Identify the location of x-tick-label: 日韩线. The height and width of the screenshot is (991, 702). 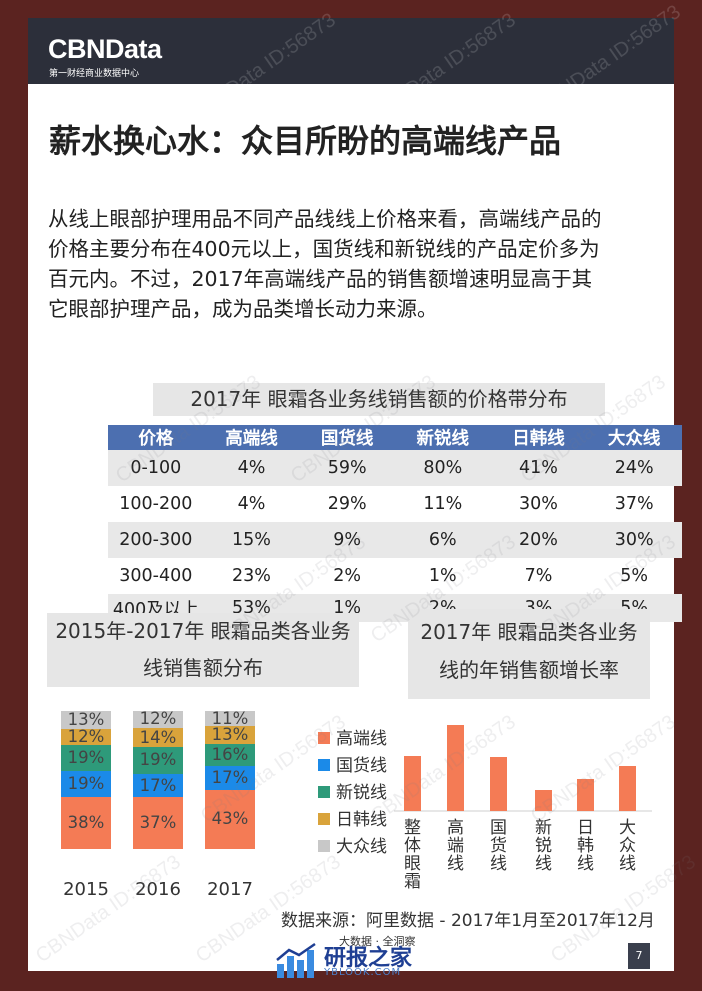
(585, 846).